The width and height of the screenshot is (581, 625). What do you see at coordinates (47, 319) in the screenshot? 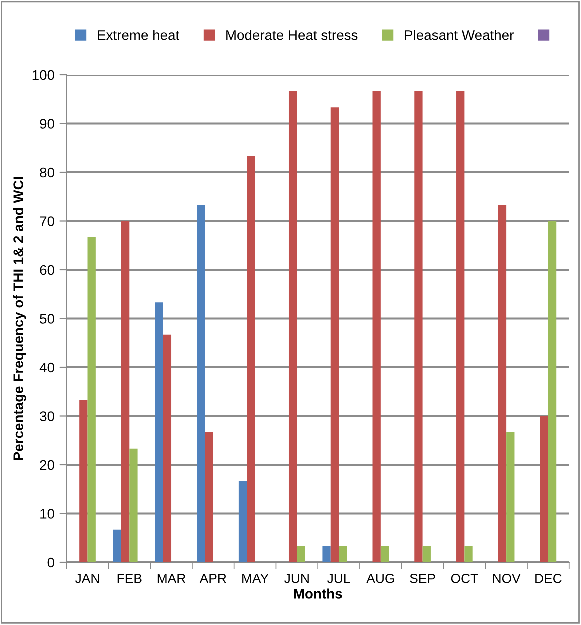
I see `y-tick-label: 50` at bounding box center [47, 319].